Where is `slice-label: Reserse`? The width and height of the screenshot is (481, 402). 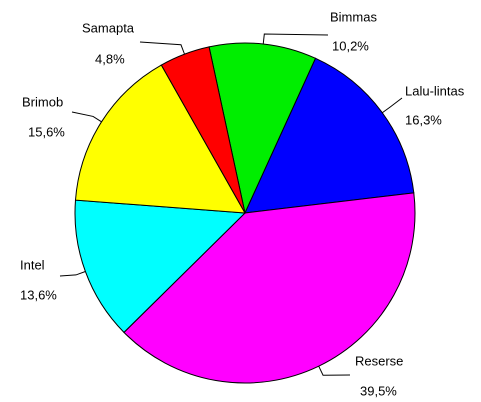 slice-label: Reserse is located at coordinates (379, 360).